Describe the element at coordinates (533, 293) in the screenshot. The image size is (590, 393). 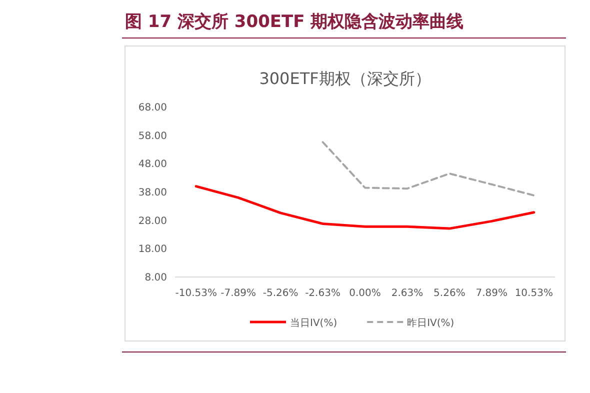
I see `x-tick-label: 10.53%` at that location.